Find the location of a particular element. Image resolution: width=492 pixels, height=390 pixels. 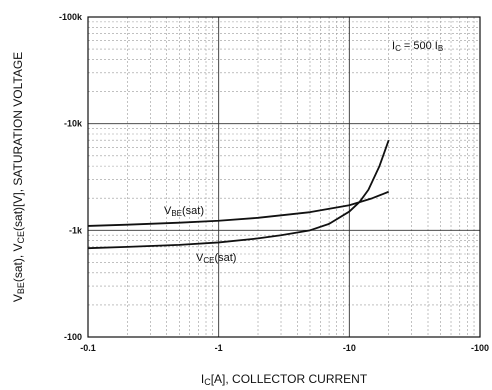

x-axis-title: IC[A], COLLECTOR CURRENT is located at coordinates (284, 379).